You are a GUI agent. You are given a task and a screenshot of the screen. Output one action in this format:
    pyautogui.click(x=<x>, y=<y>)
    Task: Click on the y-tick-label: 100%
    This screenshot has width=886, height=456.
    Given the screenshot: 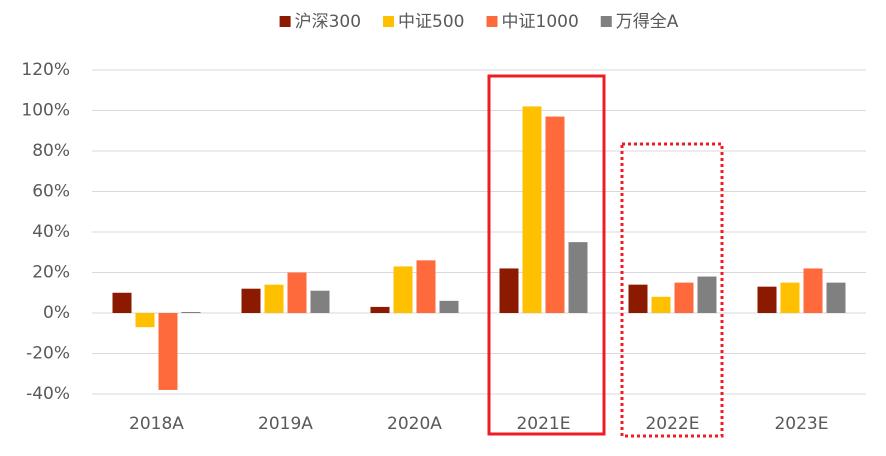 What is the action you would take?
    pyautogui.click(x=45, y=111)
    